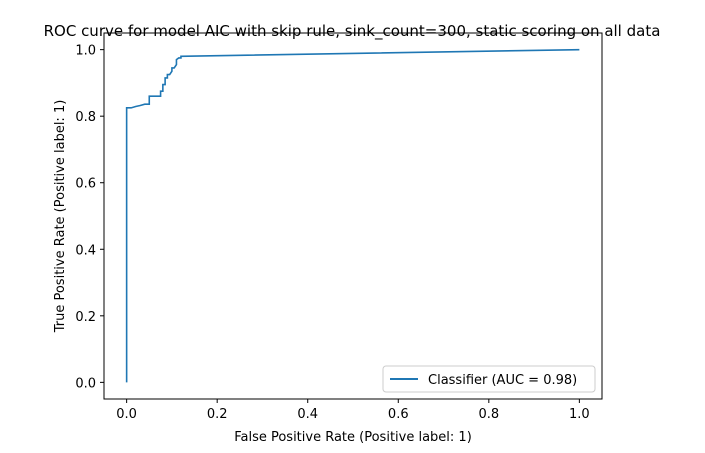 This screenshot has height=453, width=705. I want to click on y-tick-label: 0.4, so click(85, 250).